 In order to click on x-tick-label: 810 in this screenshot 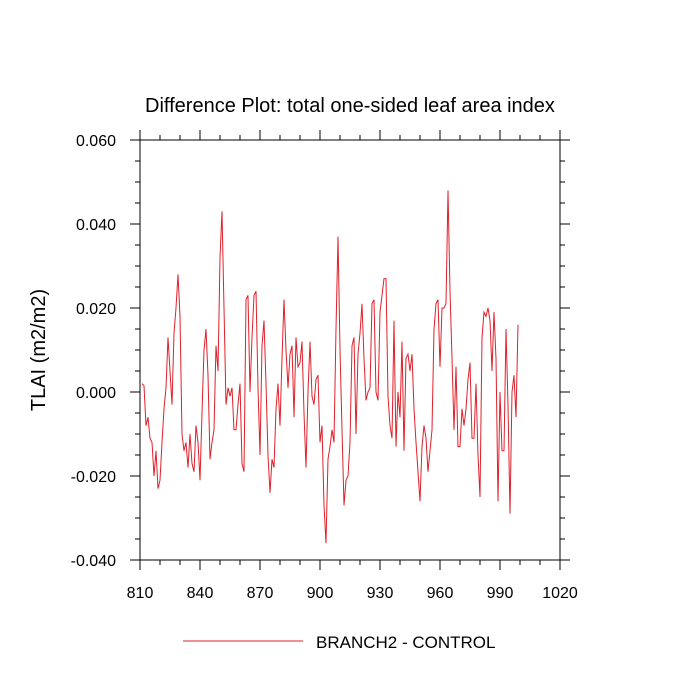, I will do `click(140, 593)`.